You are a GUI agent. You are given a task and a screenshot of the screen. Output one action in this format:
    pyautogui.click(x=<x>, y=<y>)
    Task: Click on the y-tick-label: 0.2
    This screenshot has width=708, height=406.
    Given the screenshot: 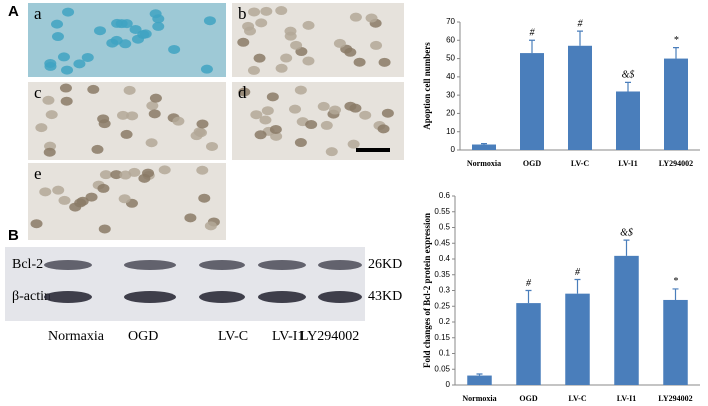 What is the action you would take?
    pyautogui.click(x=445, y=321)
    